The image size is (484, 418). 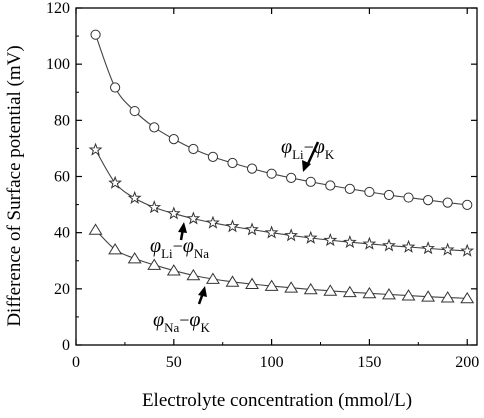 I want to click on x-tick-label: 100, so click(x=272, y=362).